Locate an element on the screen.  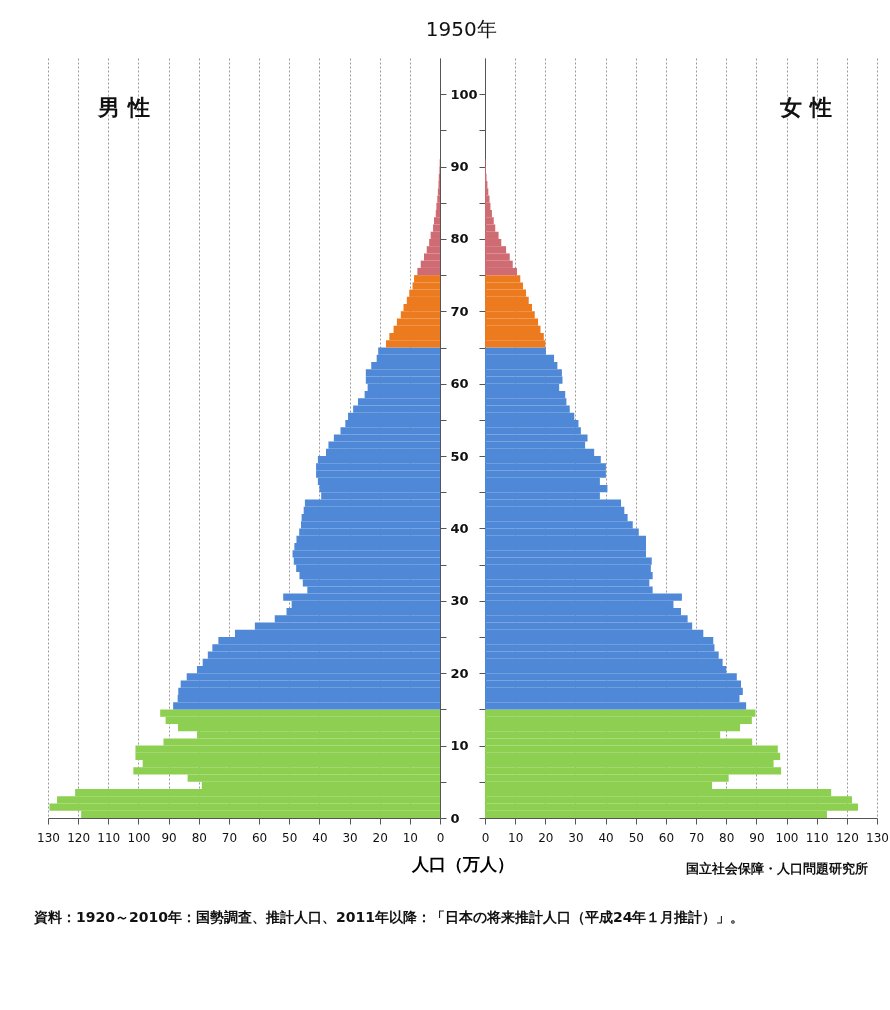
y-tick-label: 40 is located at coordinates (459, 528).